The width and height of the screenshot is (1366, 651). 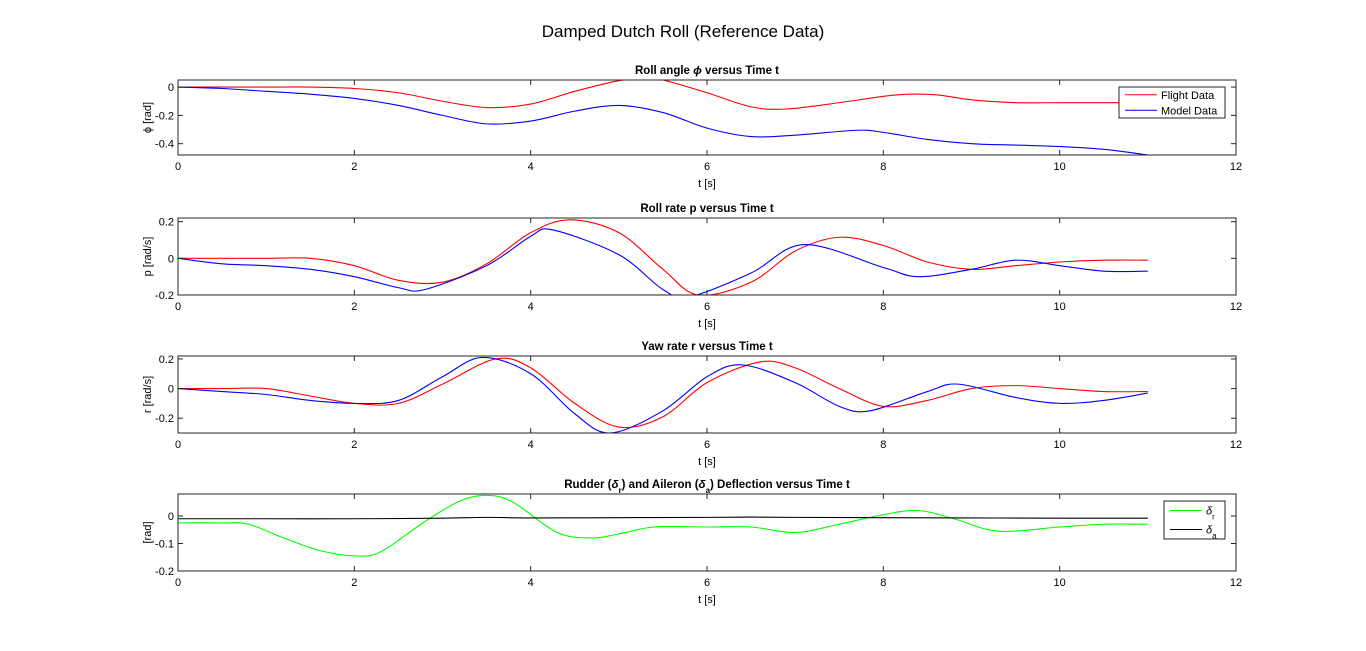 What do you see at coordinates (683, 31) in the screenshot?
I see `figure-title: Damped Dutch Roll (Reference Data)` at bounding box center [683, 31].